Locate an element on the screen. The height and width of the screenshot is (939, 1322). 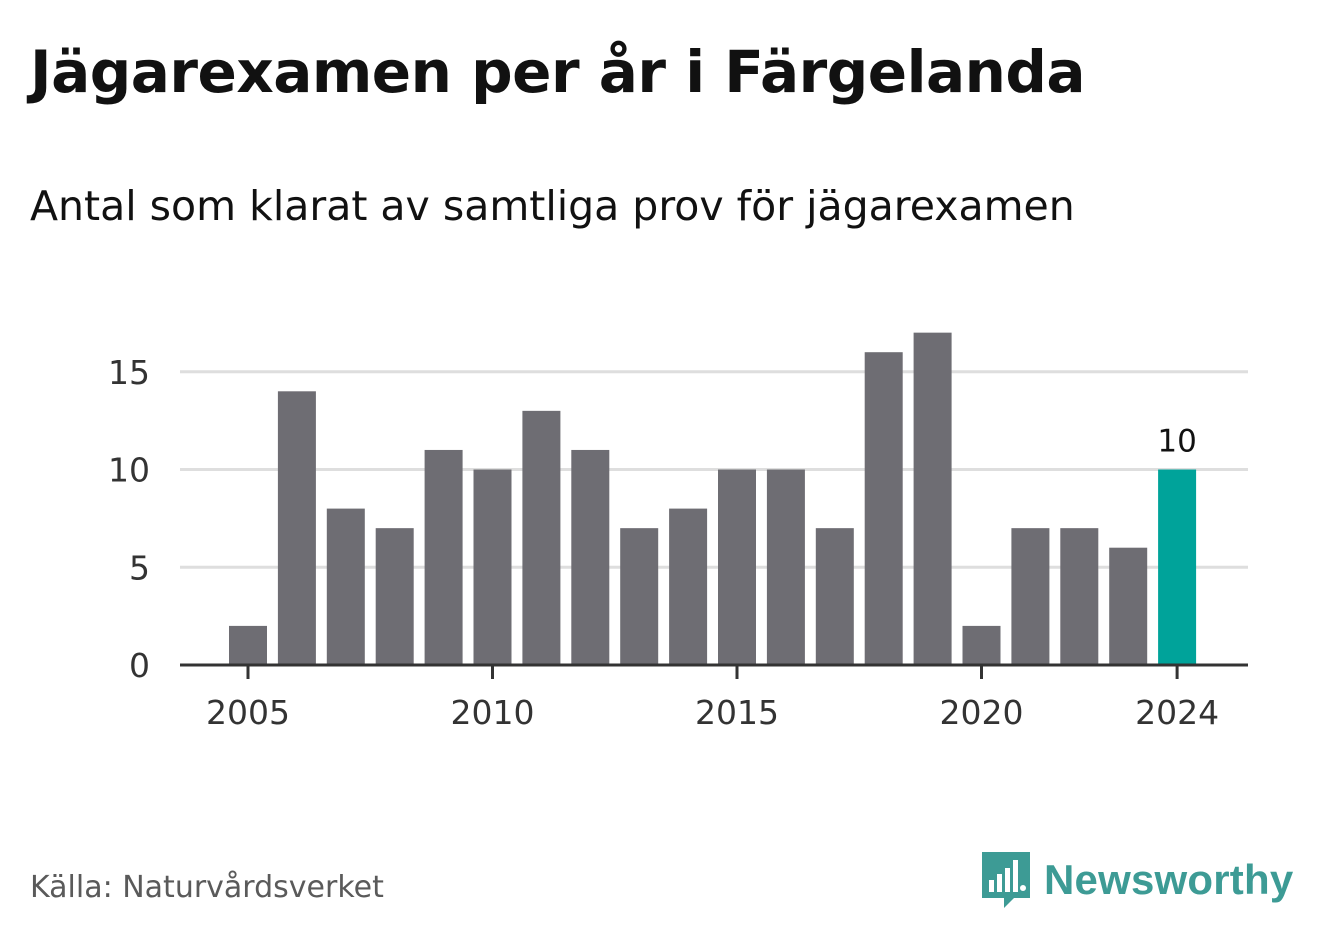
x-tick-label: 2015 is located at coordinates (737, 712).